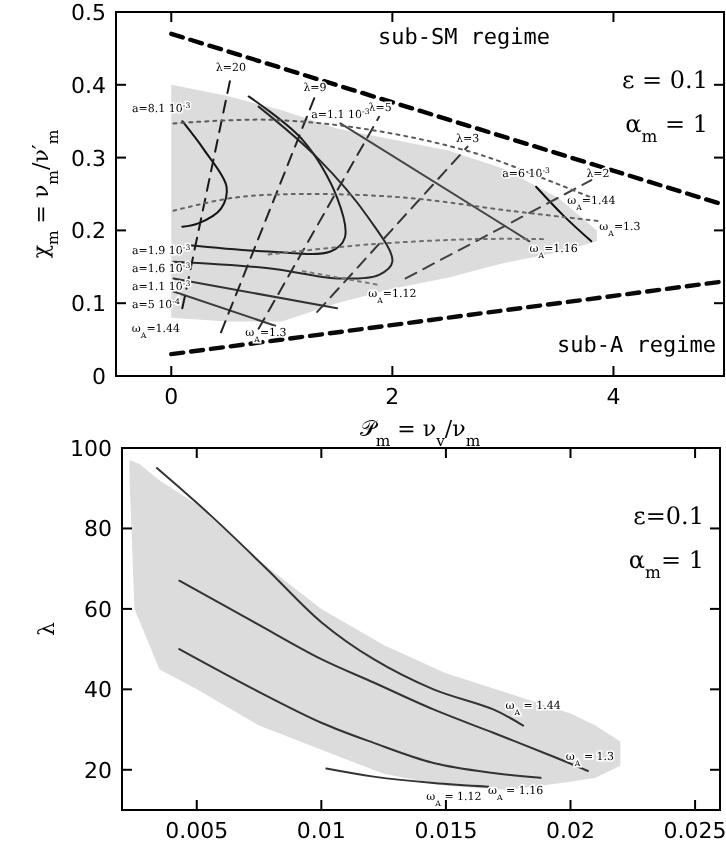 Image resolution: width=726 pixels, height=852 pixels. What do you see at coordinates (665, 80) in the screenshot?
I see `annotation: ε = 0.1` at bounding box center [665, 80].